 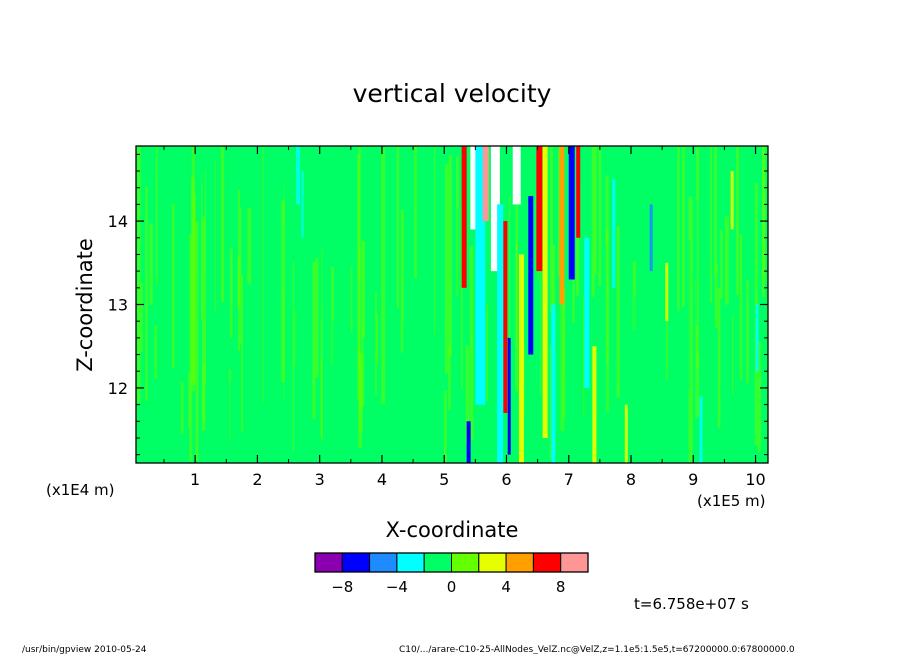 I want to click on colorbar-tick-label: −8, so click(x=342, y=587).